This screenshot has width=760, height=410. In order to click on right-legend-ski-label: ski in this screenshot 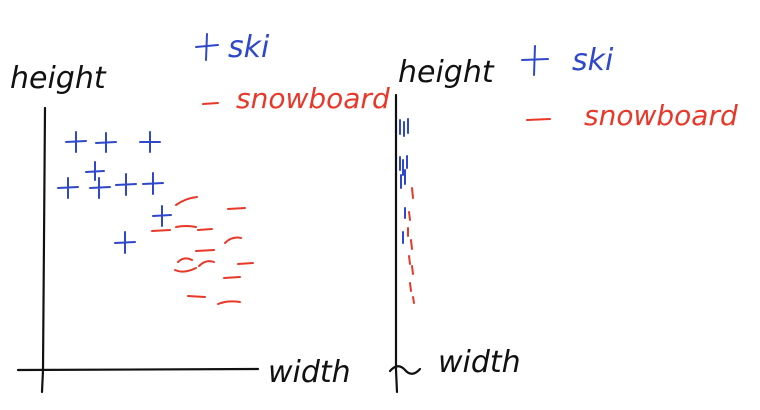, I will do `click(593, 60)`.